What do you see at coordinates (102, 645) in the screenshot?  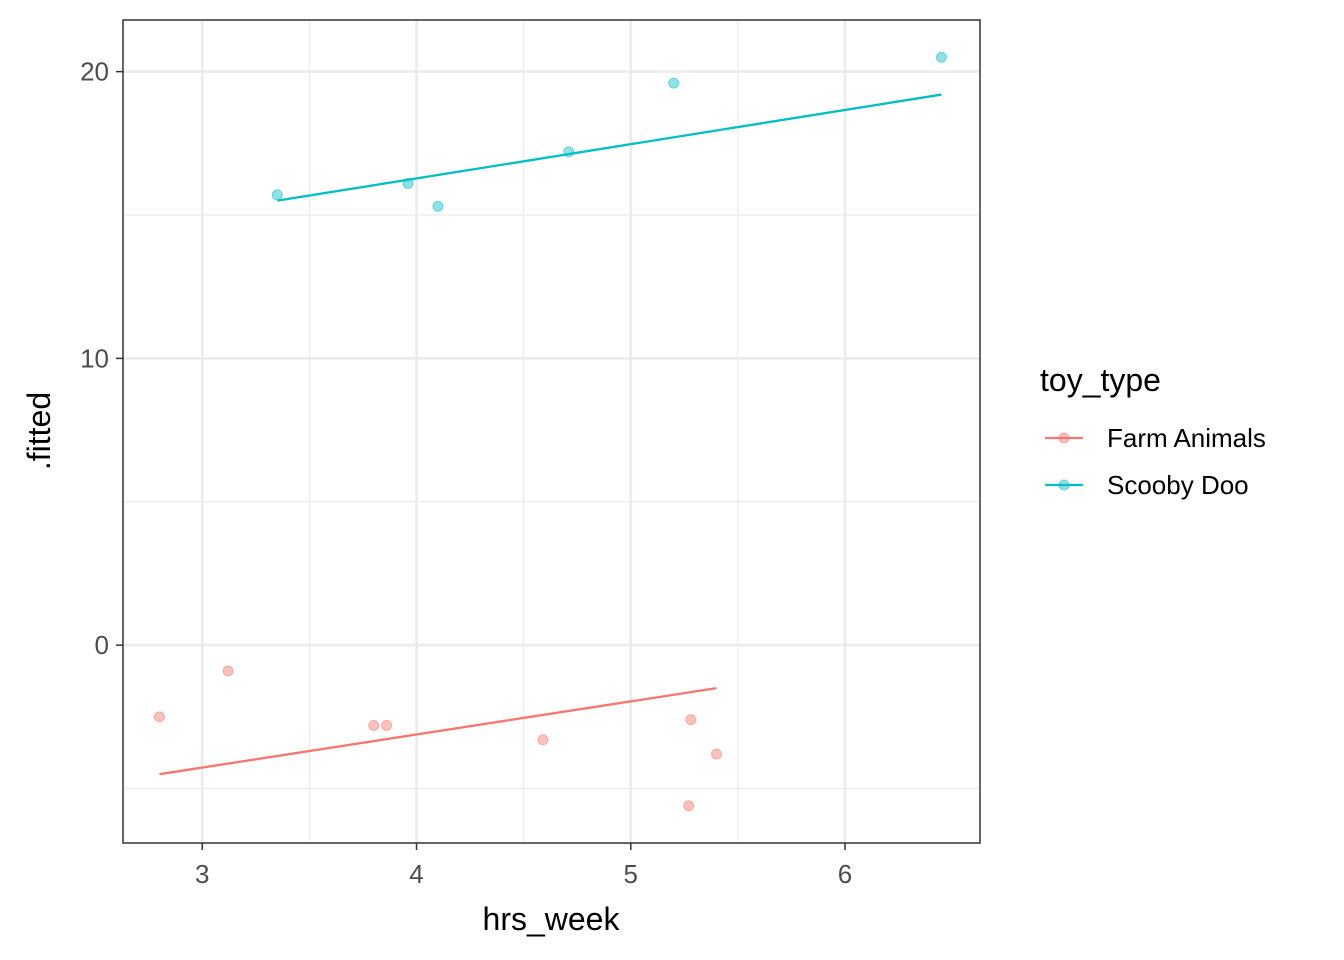 I see `y-tick-label: 0` at bounding box center [102, 645].